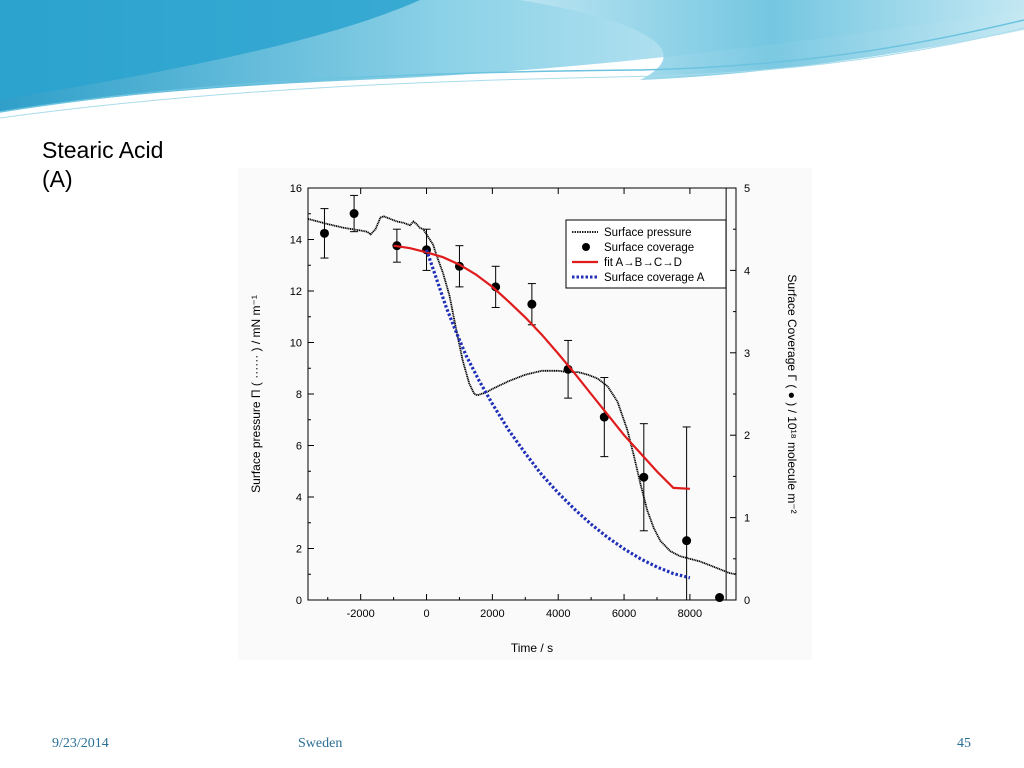 Image resolution: width=1024 pixels, height=768 pixels. What do you see at coordinates (558, 614) in the screenshot?
I see `x-tick-label: 4000` at bounding box center [558, 614].